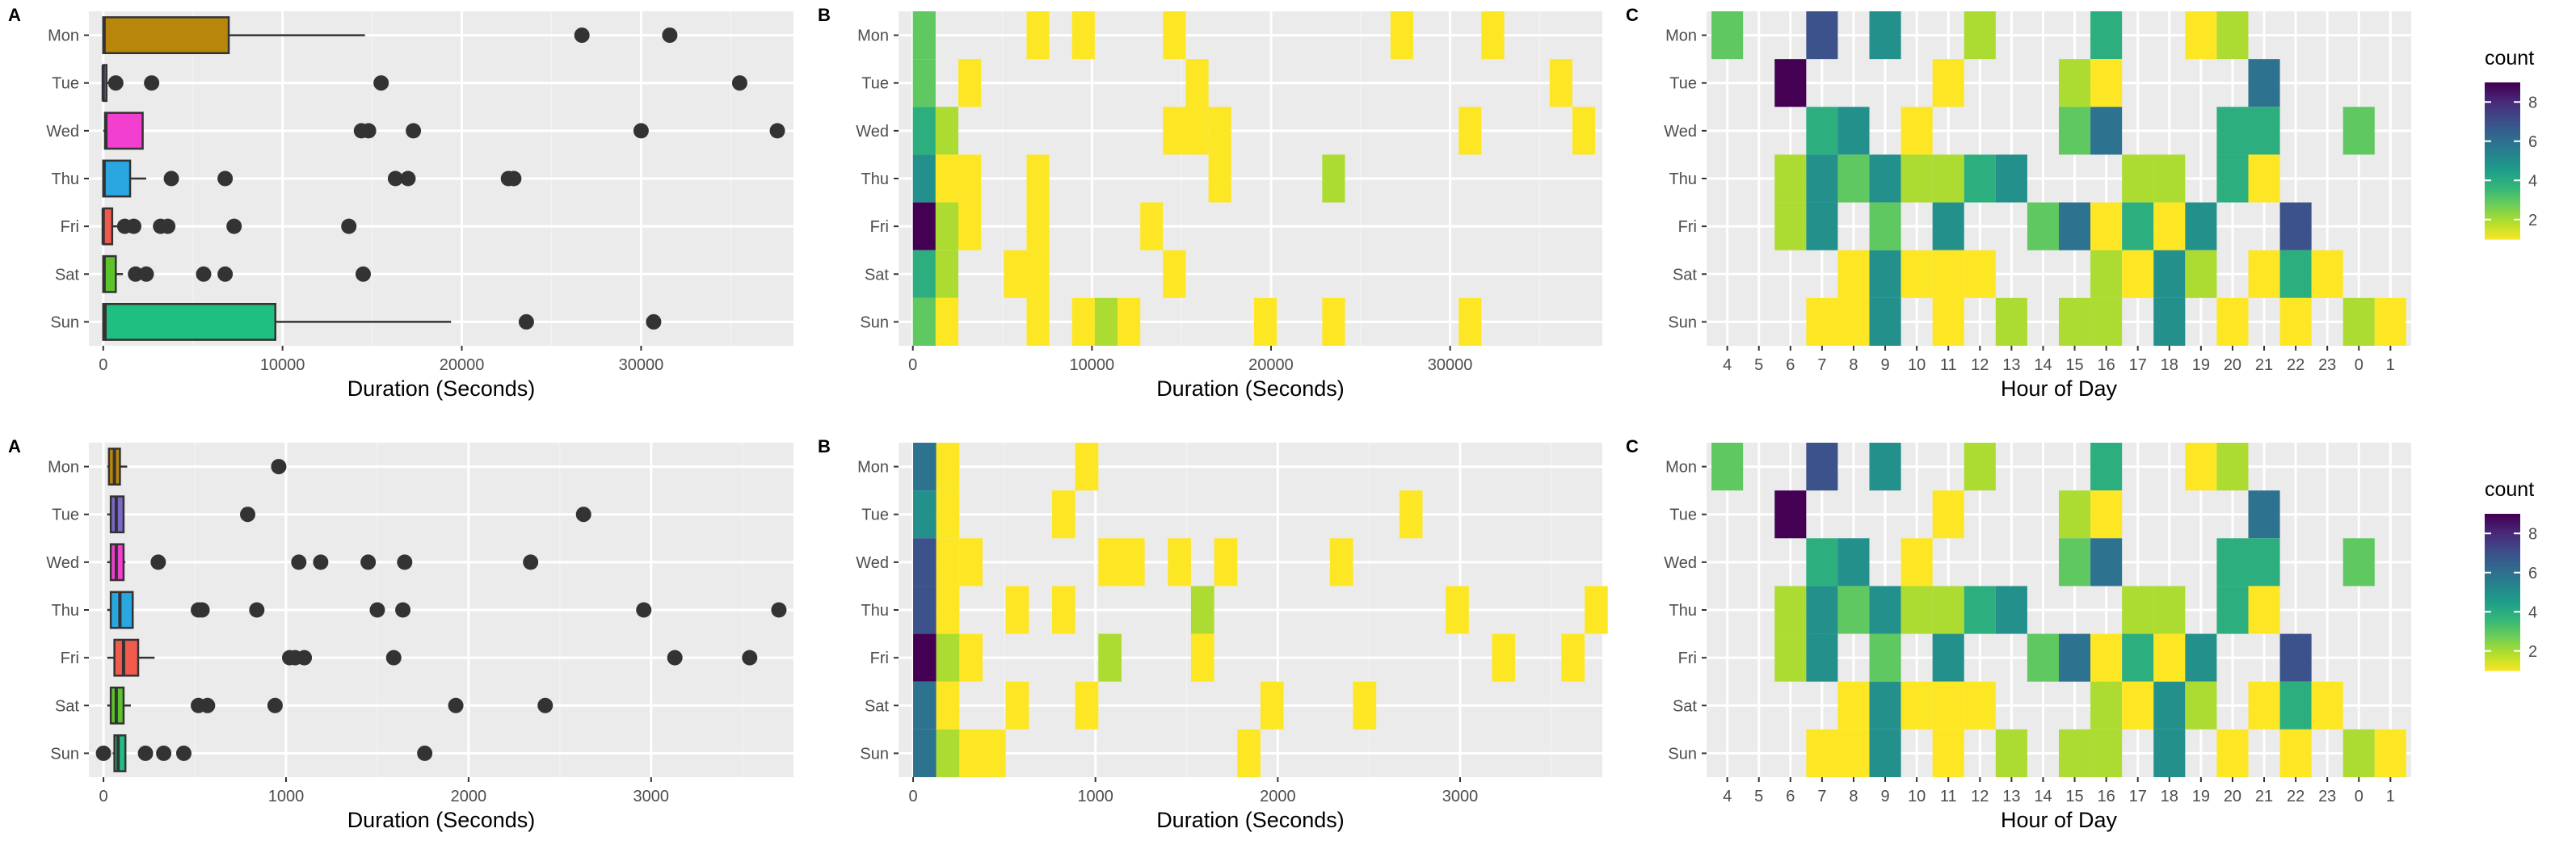 This screenshot has width=2576, height=862. I want to click on x-tick-label: 7, so click(1821, 365).